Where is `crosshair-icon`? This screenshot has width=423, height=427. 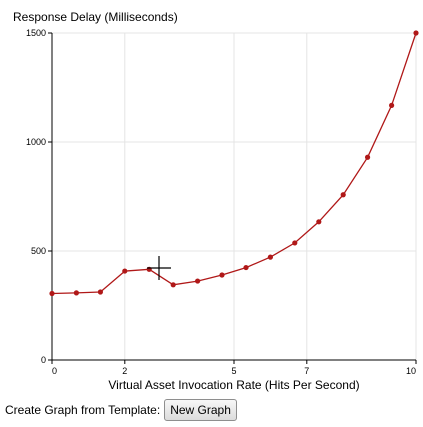
crosshair-icon is located at coordinates (159, 268).